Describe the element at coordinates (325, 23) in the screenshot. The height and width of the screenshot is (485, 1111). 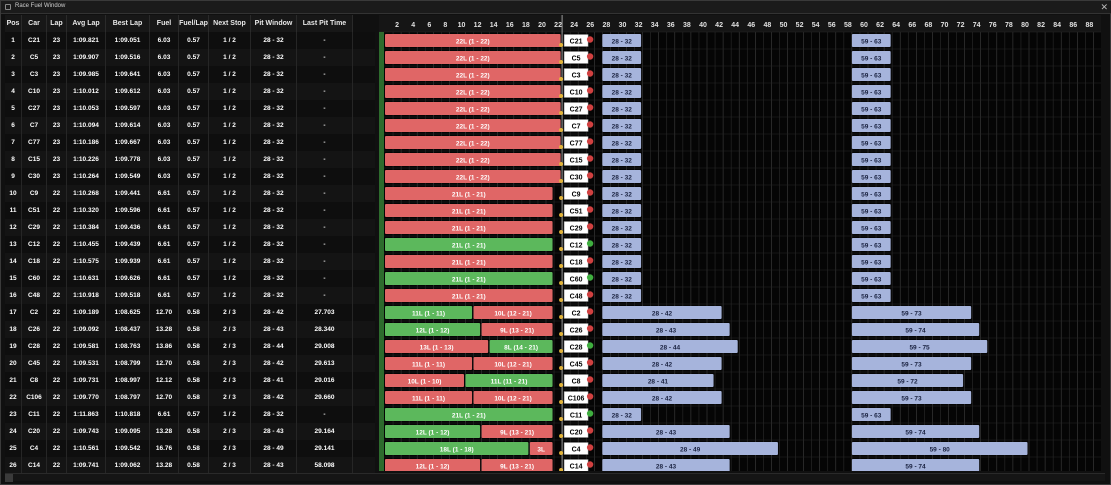
I see `column-header-last-pit-time: Last Pit Time` at that location.